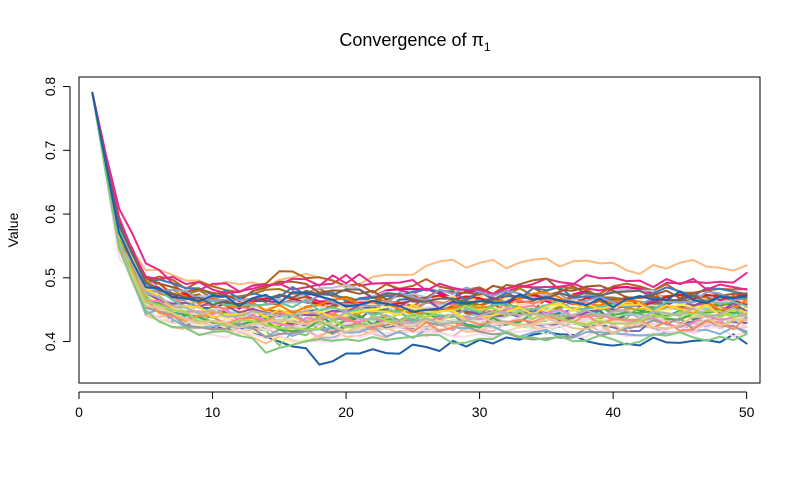  Describe the element at coordinates (346, 412) in the screenshot. I see `x-tick-label: 20` at that location.